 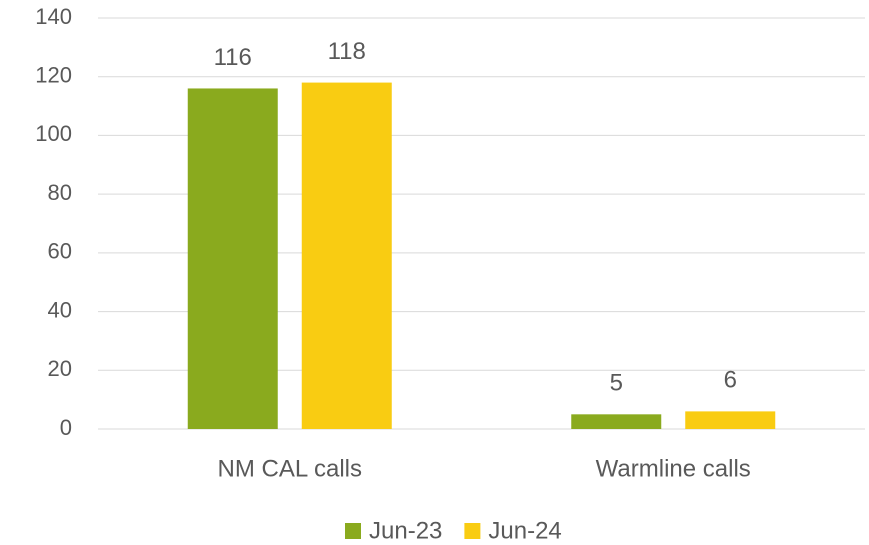 What do you see at coordinates (673, 468) in the screenshot?
I see `x-tick-label: Warmline calls` at bounding box center [673, 468].